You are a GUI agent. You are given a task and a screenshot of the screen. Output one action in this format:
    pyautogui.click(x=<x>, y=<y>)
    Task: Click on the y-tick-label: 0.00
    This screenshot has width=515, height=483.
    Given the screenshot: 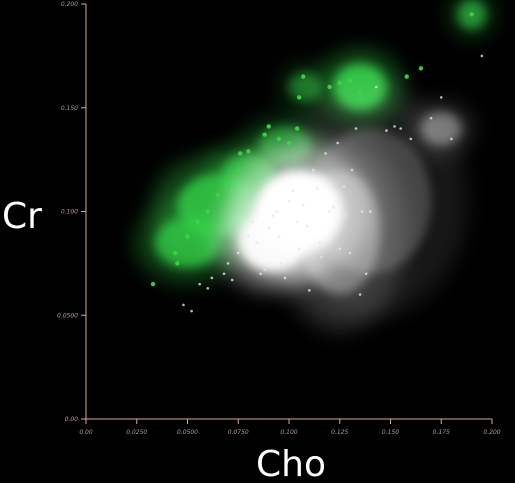 What is the action you would take?
    pyautogui.click(x=72, y=419)
    